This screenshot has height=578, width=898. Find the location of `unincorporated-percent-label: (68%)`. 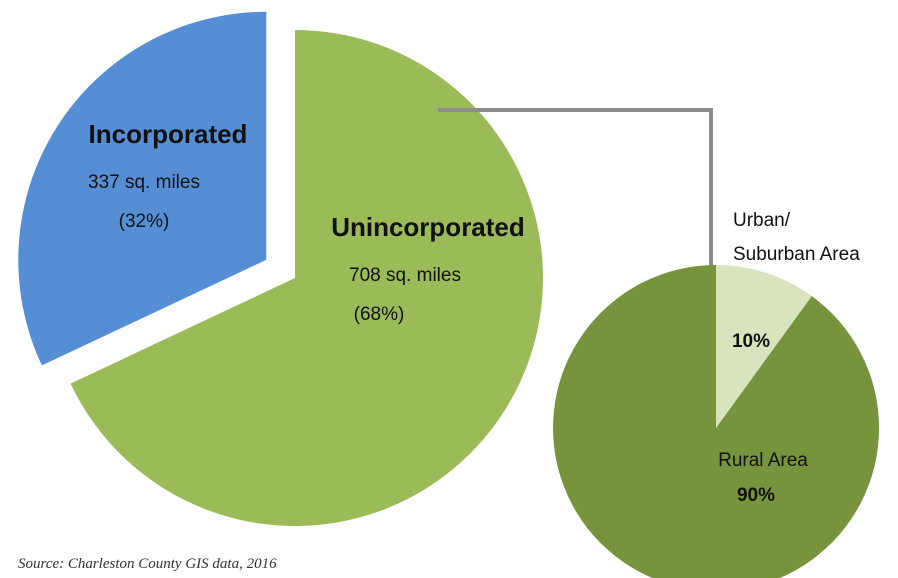

unincorporated-percent-label: (68%) is located at coordinates (379, 314).